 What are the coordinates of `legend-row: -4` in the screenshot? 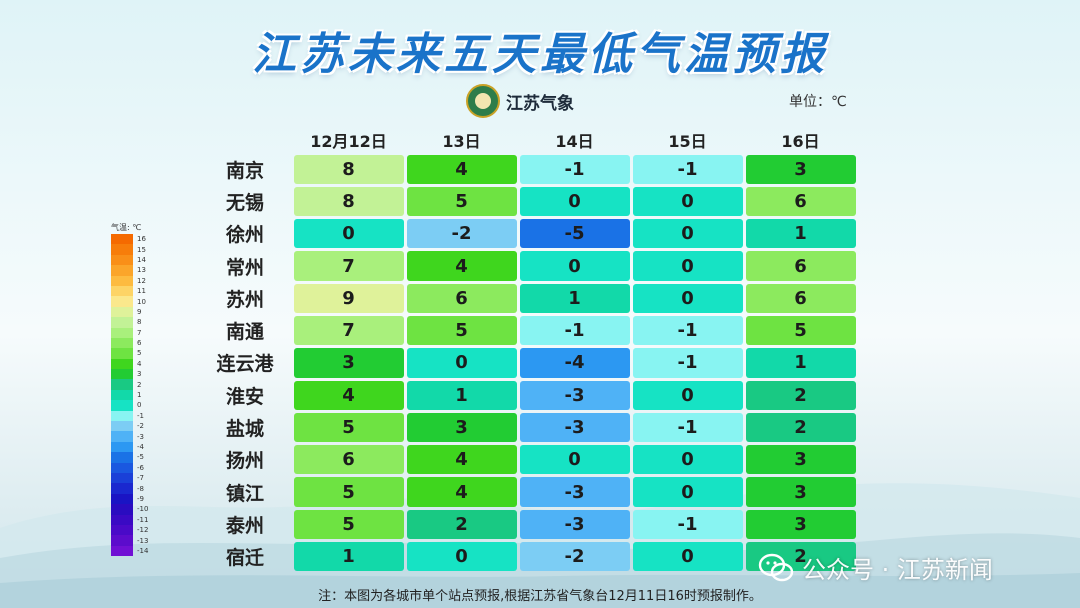 It's located at (141, 447).